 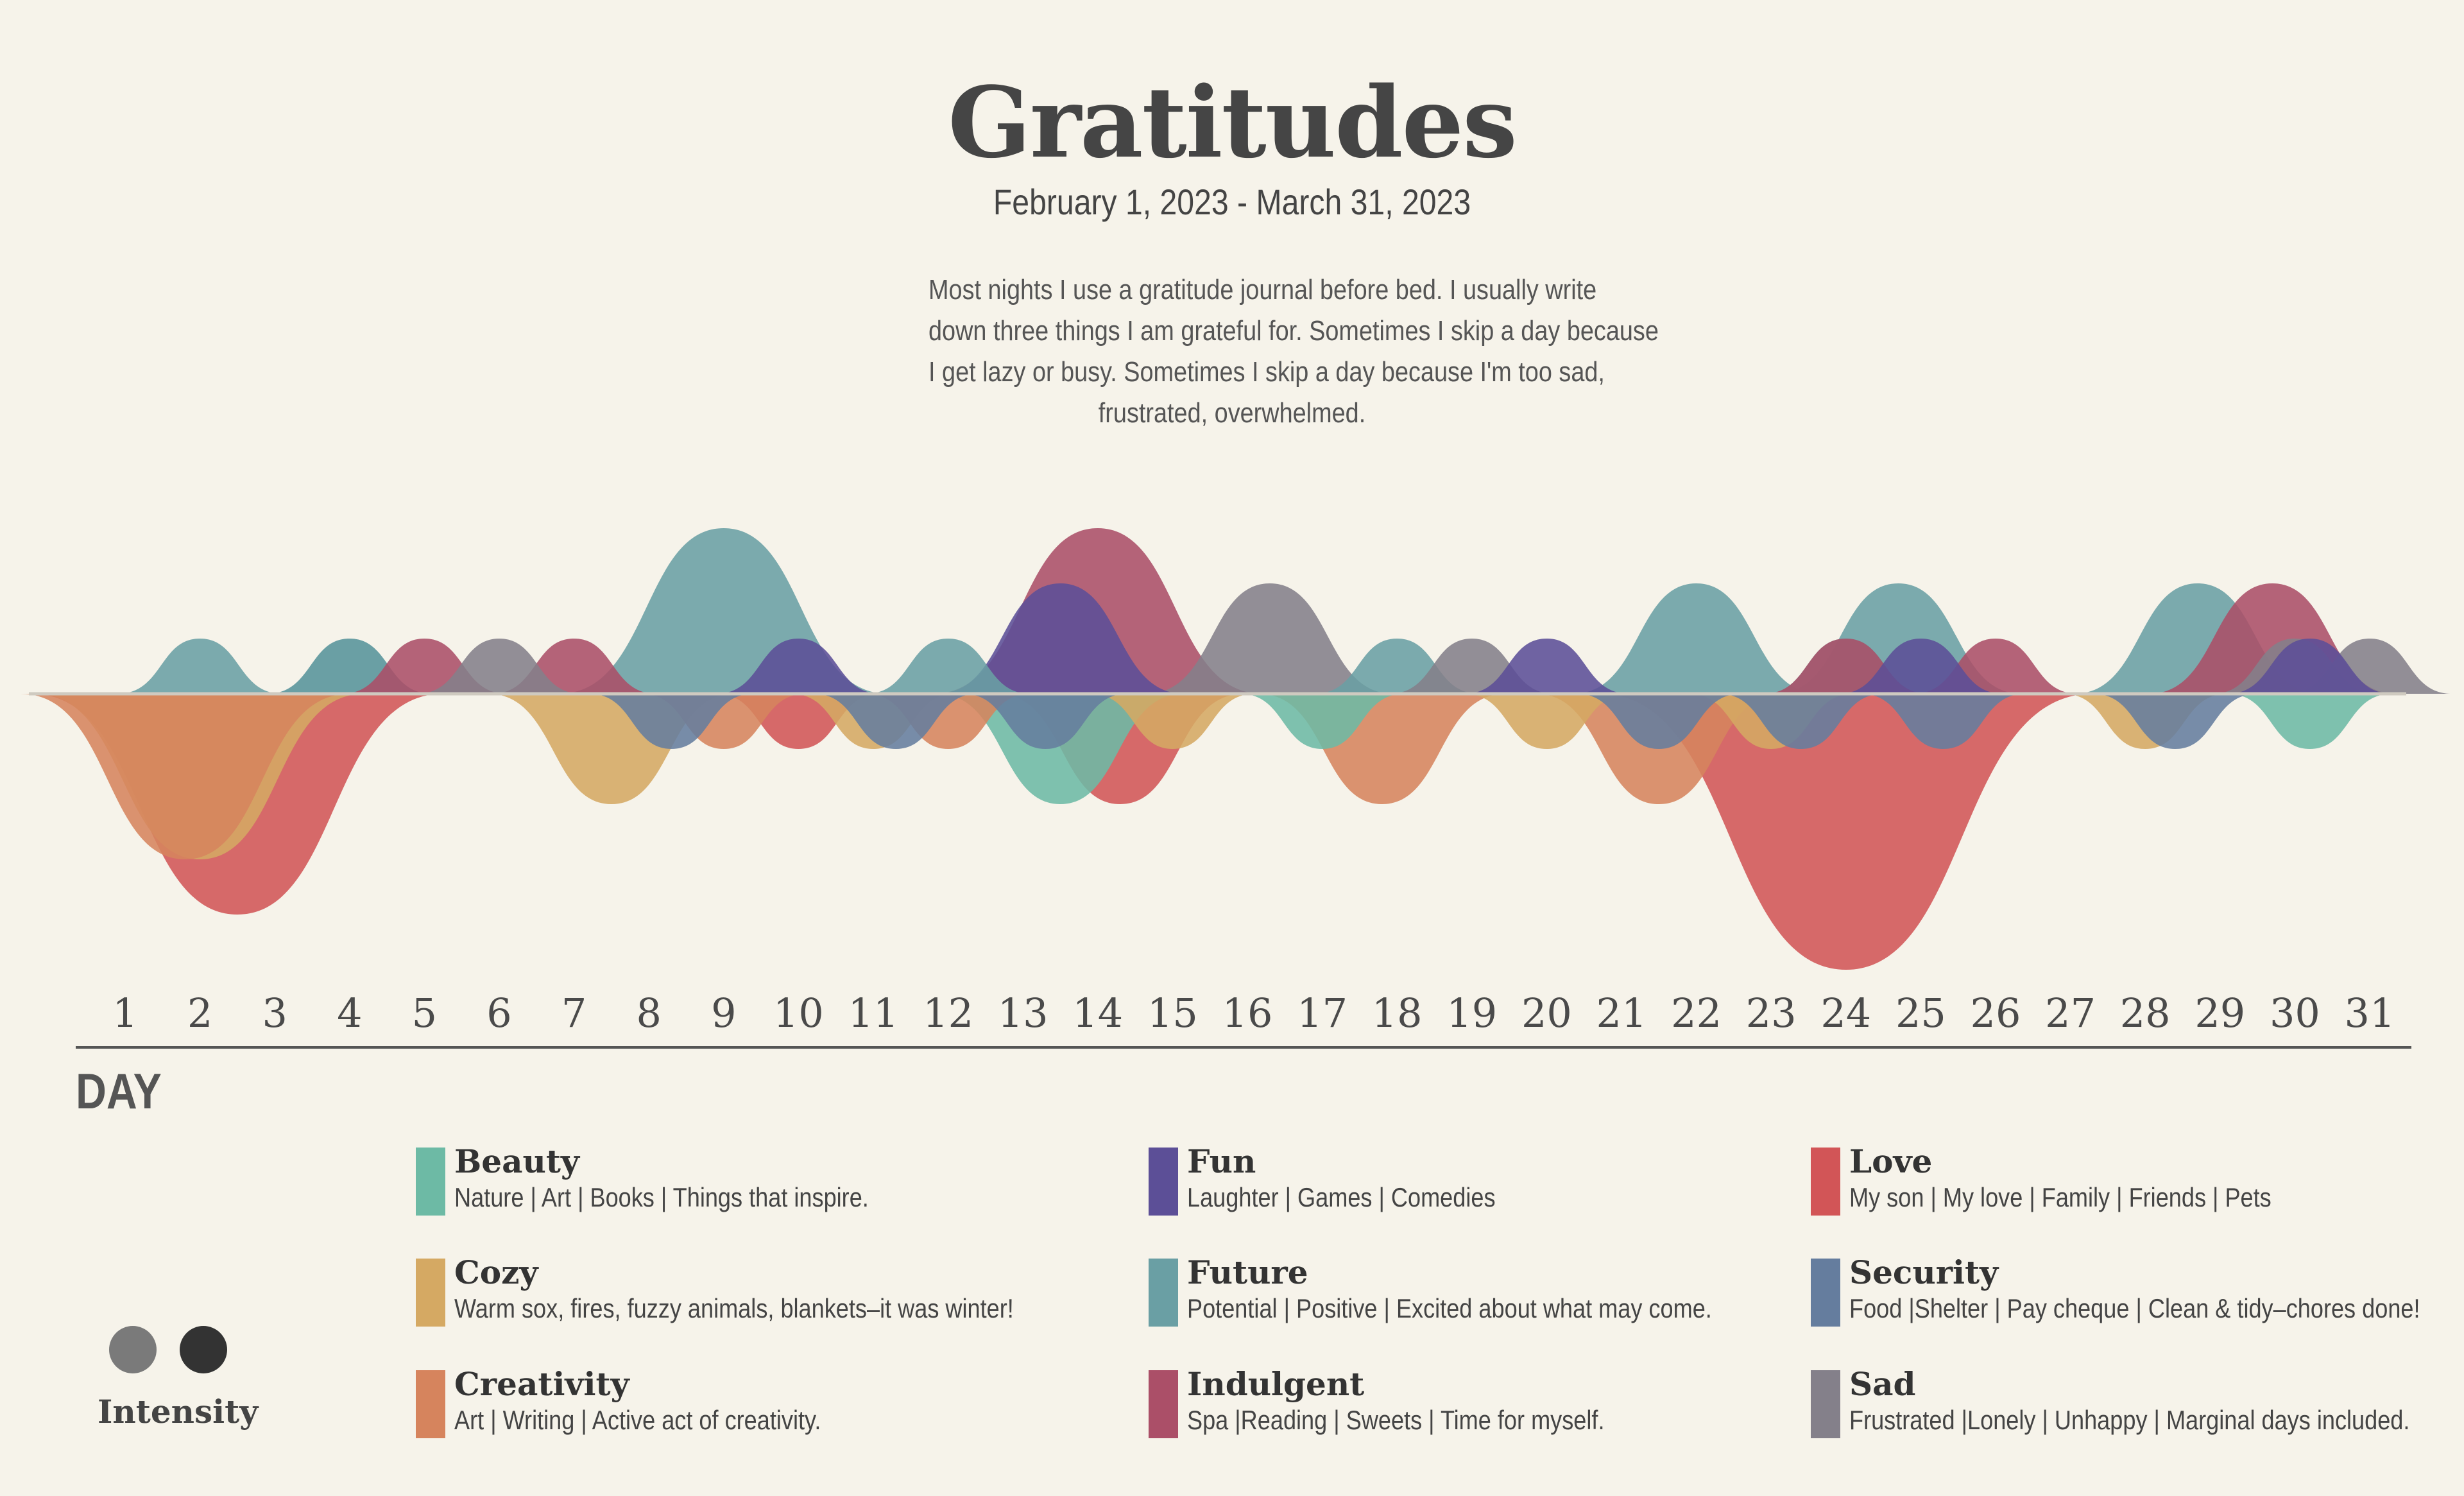 I want to click on x-tick-label: 21, so click(x=1622, y=1013).